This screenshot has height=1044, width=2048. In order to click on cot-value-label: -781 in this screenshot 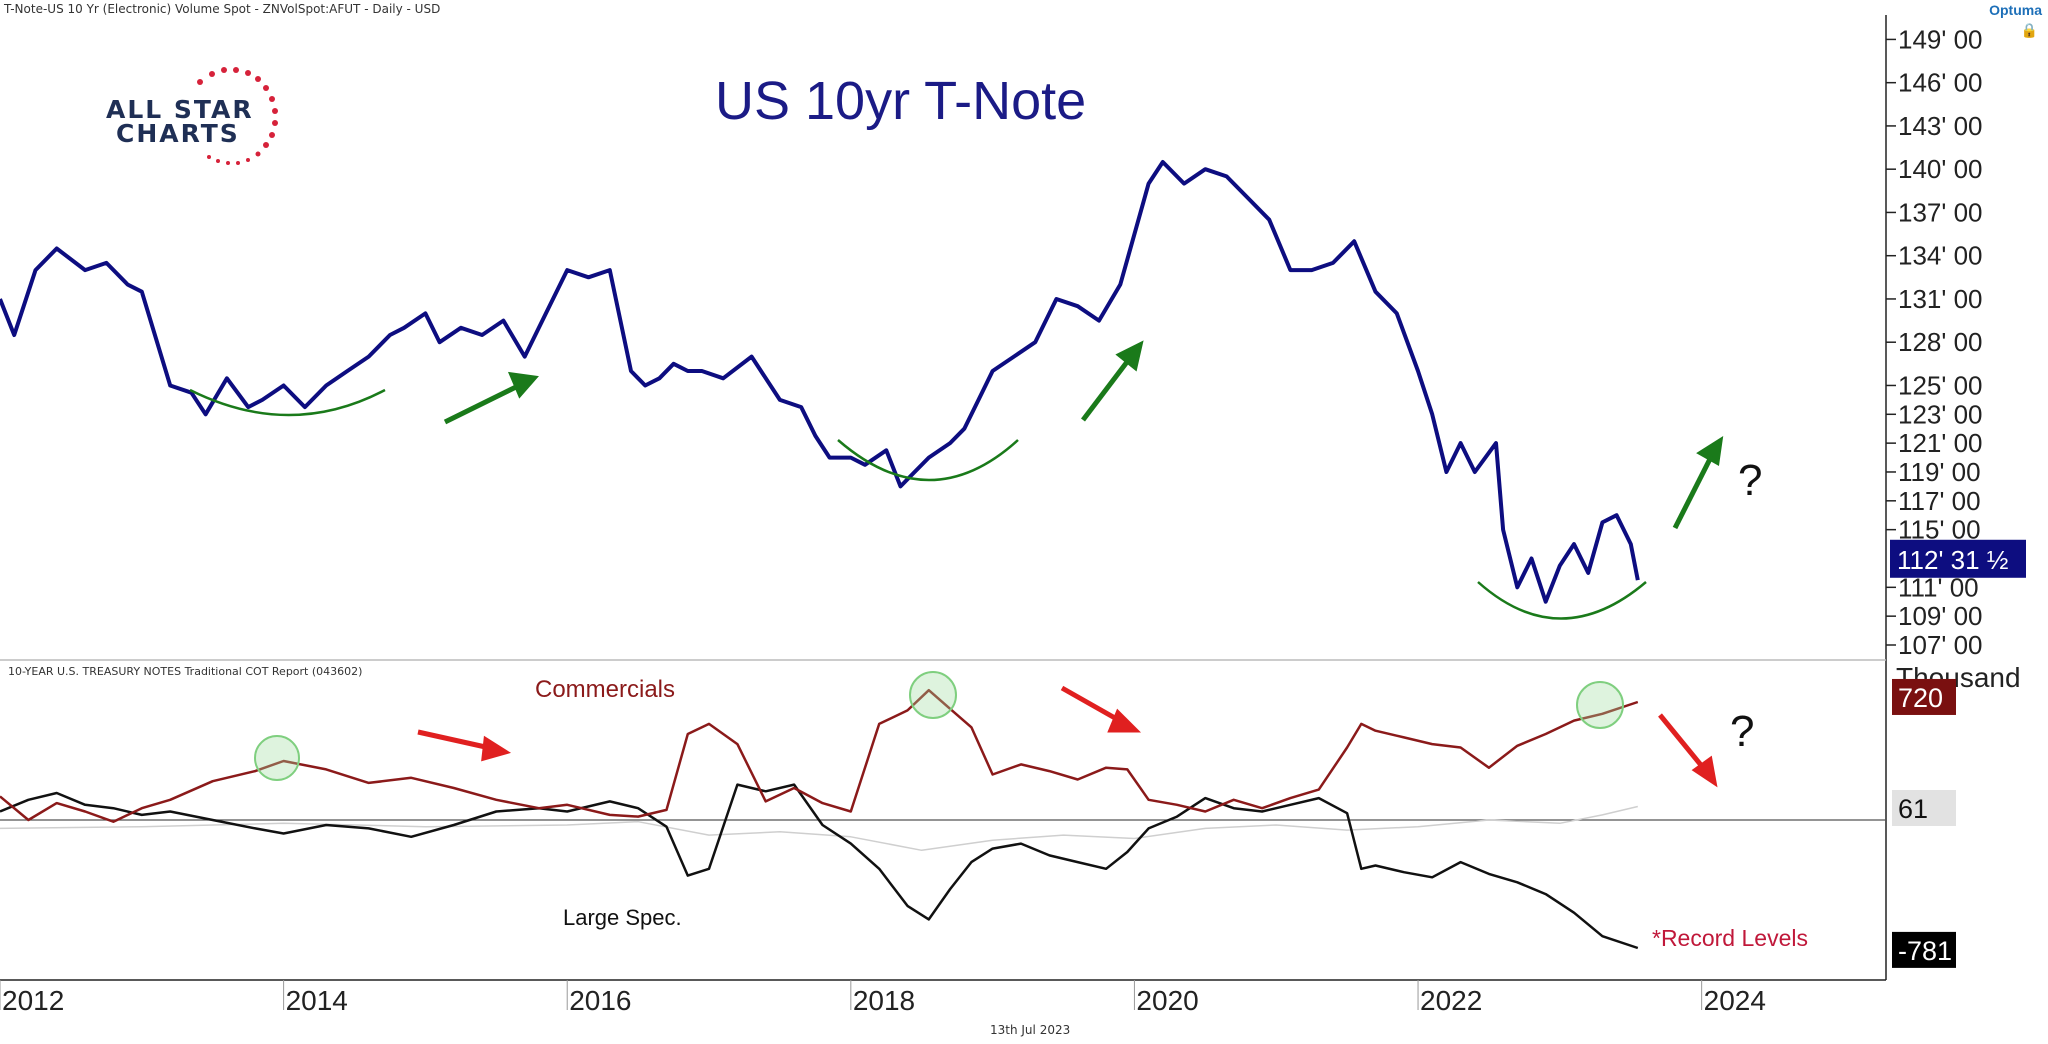, I will do `click(1925, 951)`.